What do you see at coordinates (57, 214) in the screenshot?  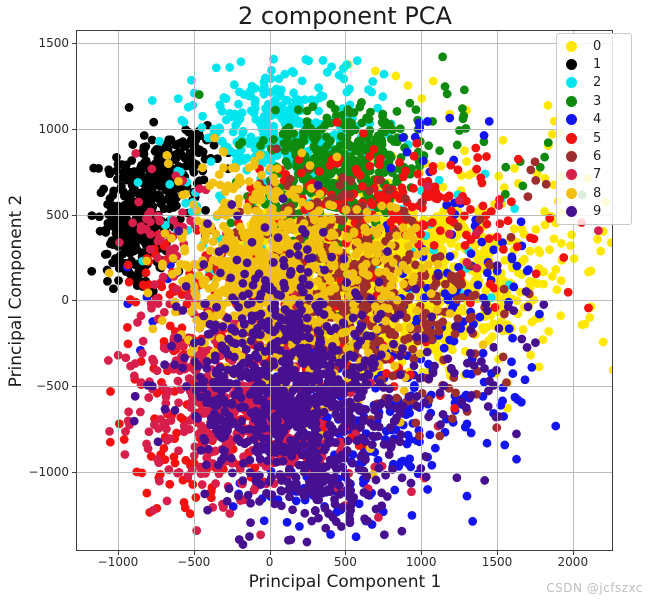 I see `y-tick-label: 500` at bounding box center [57, 214].